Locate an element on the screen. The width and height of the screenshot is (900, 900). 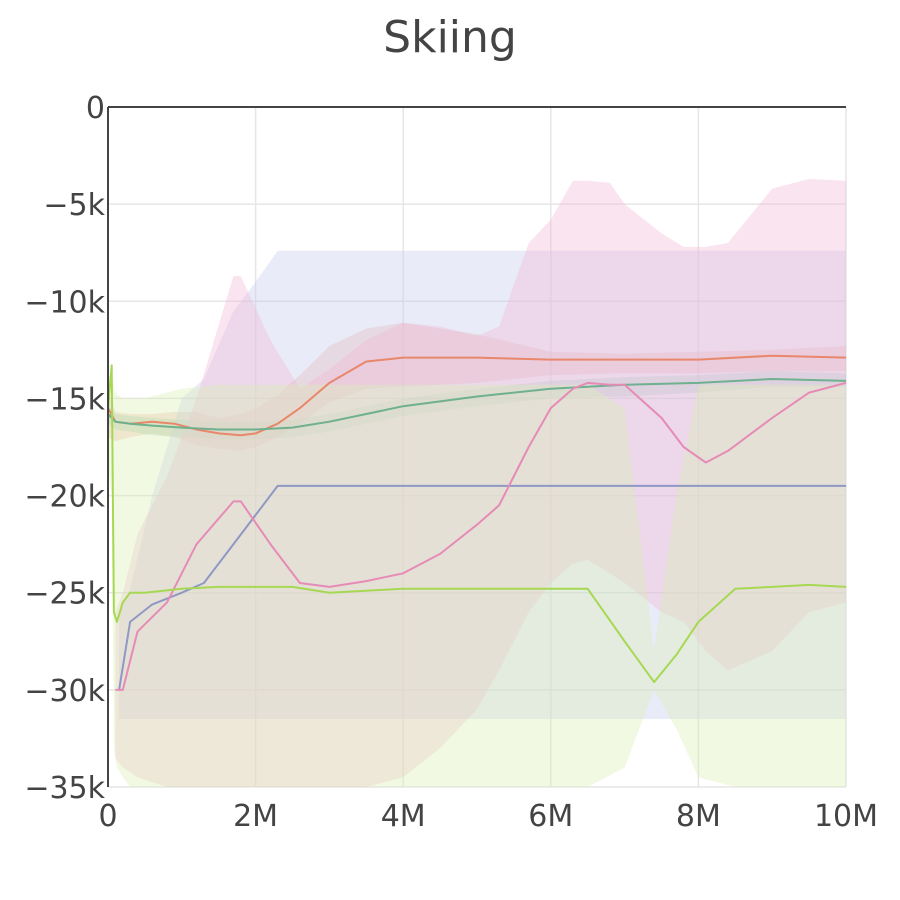
series-1-band is located at coordinates (477, 386).